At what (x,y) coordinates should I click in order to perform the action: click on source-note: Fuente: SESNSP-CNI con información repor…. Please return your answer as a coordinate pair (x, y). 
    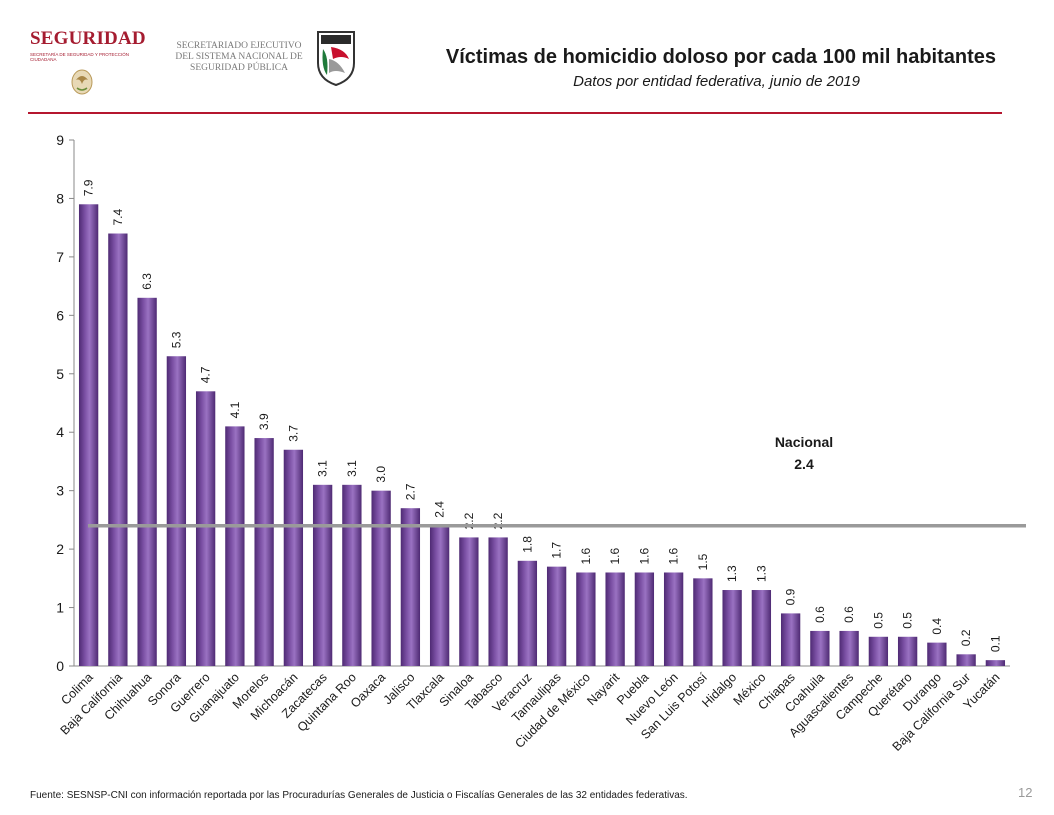
    Looking at the image, I should click on (359, 795).